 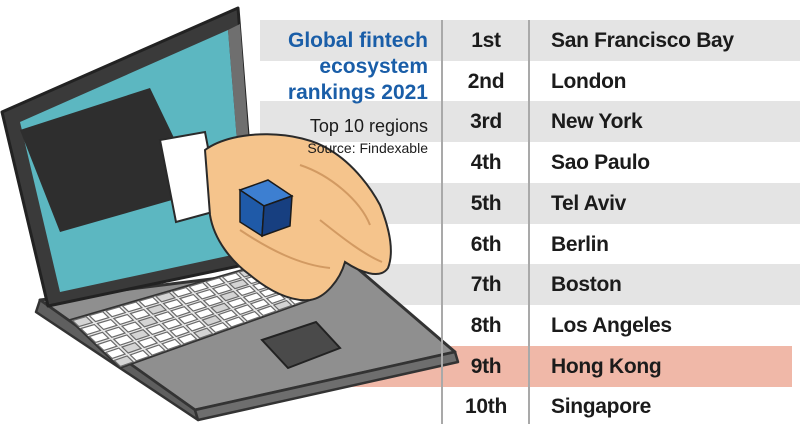 I want to click on region-label: Sao Paulo, so click(x=600, y=162).